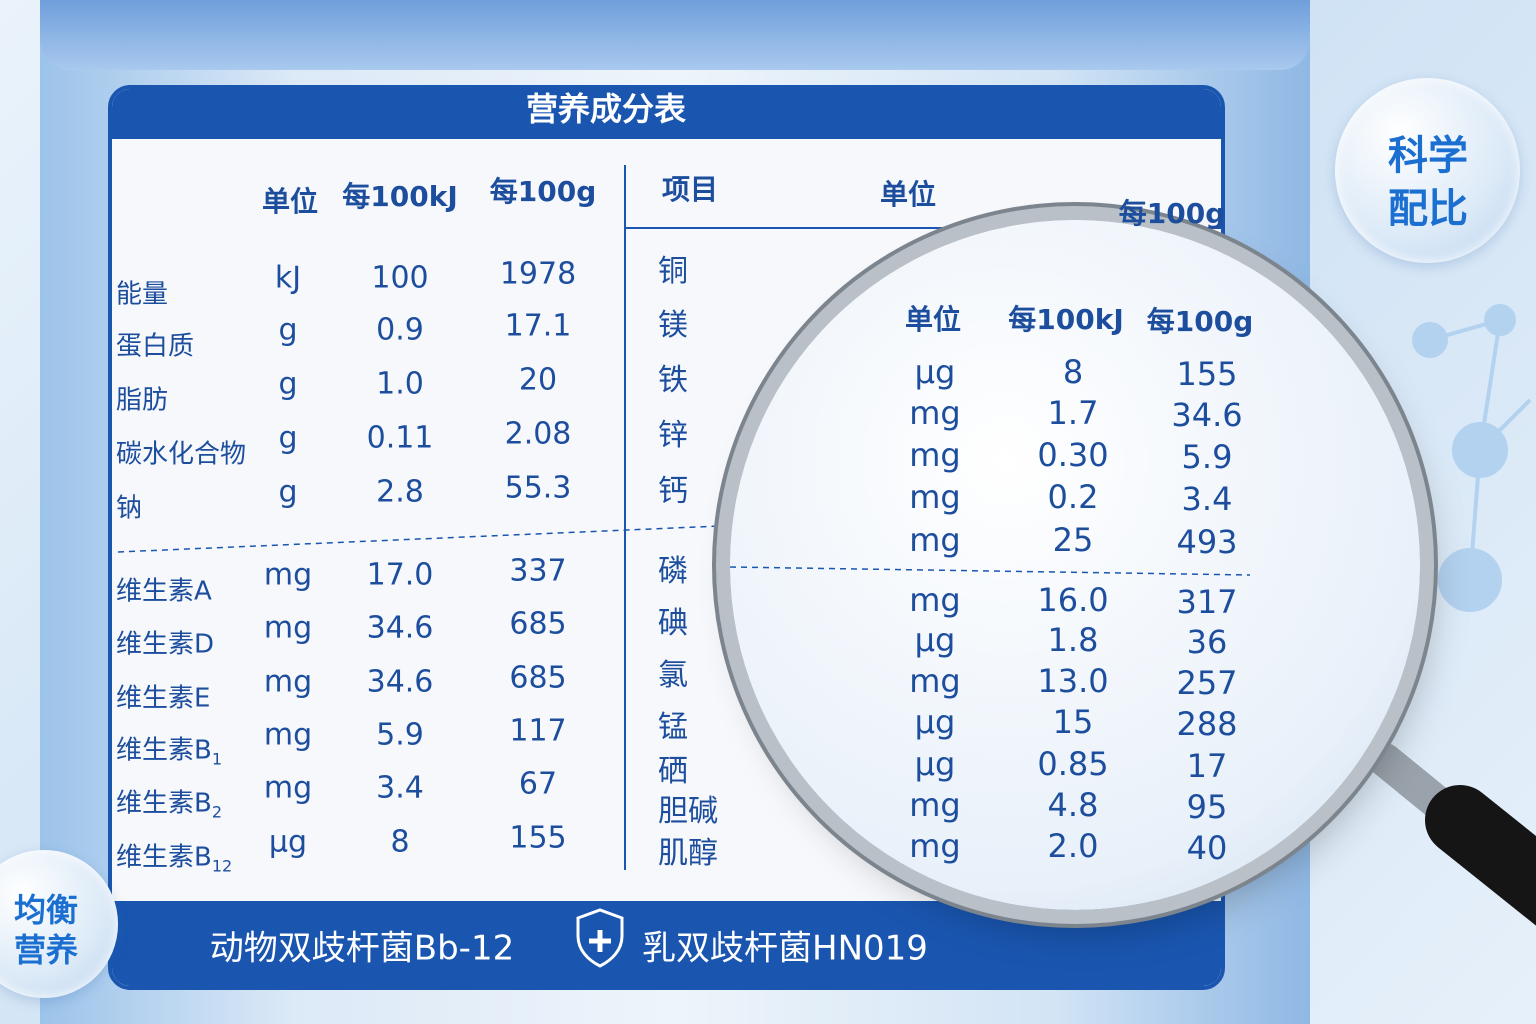  I want to click on row-per-100g: 2.08, so click(538, 434).